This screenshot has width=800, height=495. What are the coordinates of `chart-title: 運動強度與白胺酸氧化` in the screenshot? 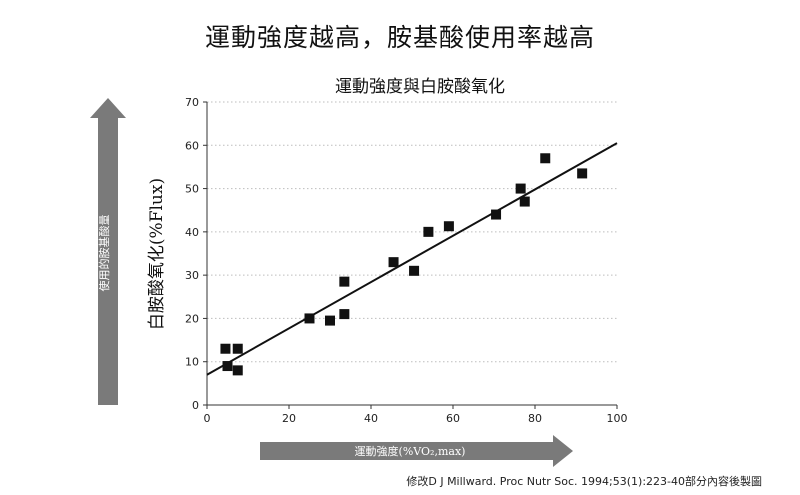 It's located at (420, 87).